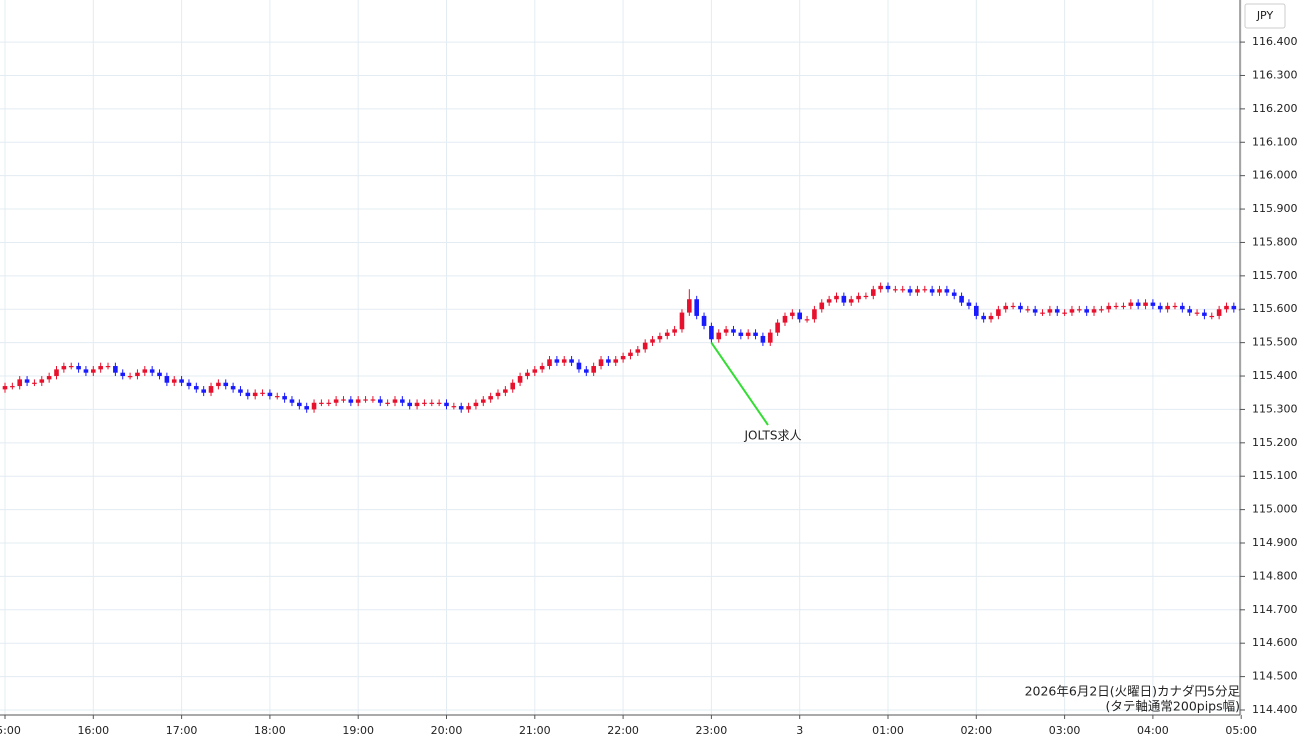  What do you see at coordinates (1275, 275) in the screenshot?
I see `y-tick-label: 115.700` at bounding box center [1275, 275].